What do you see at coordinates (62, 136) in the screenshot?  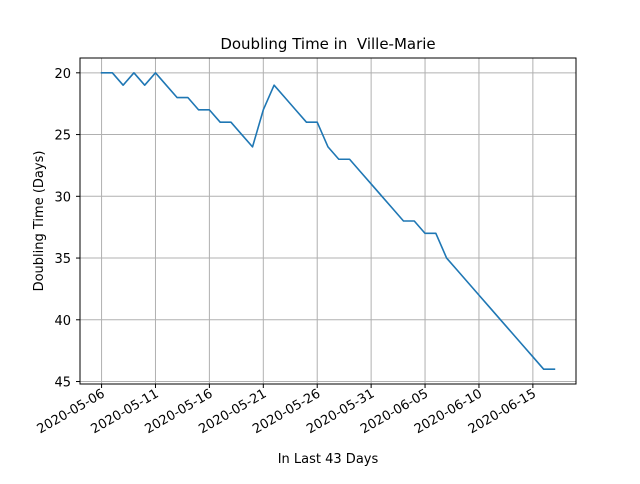 I see `y-tick-label: 25` at bounding box center [62, 136].